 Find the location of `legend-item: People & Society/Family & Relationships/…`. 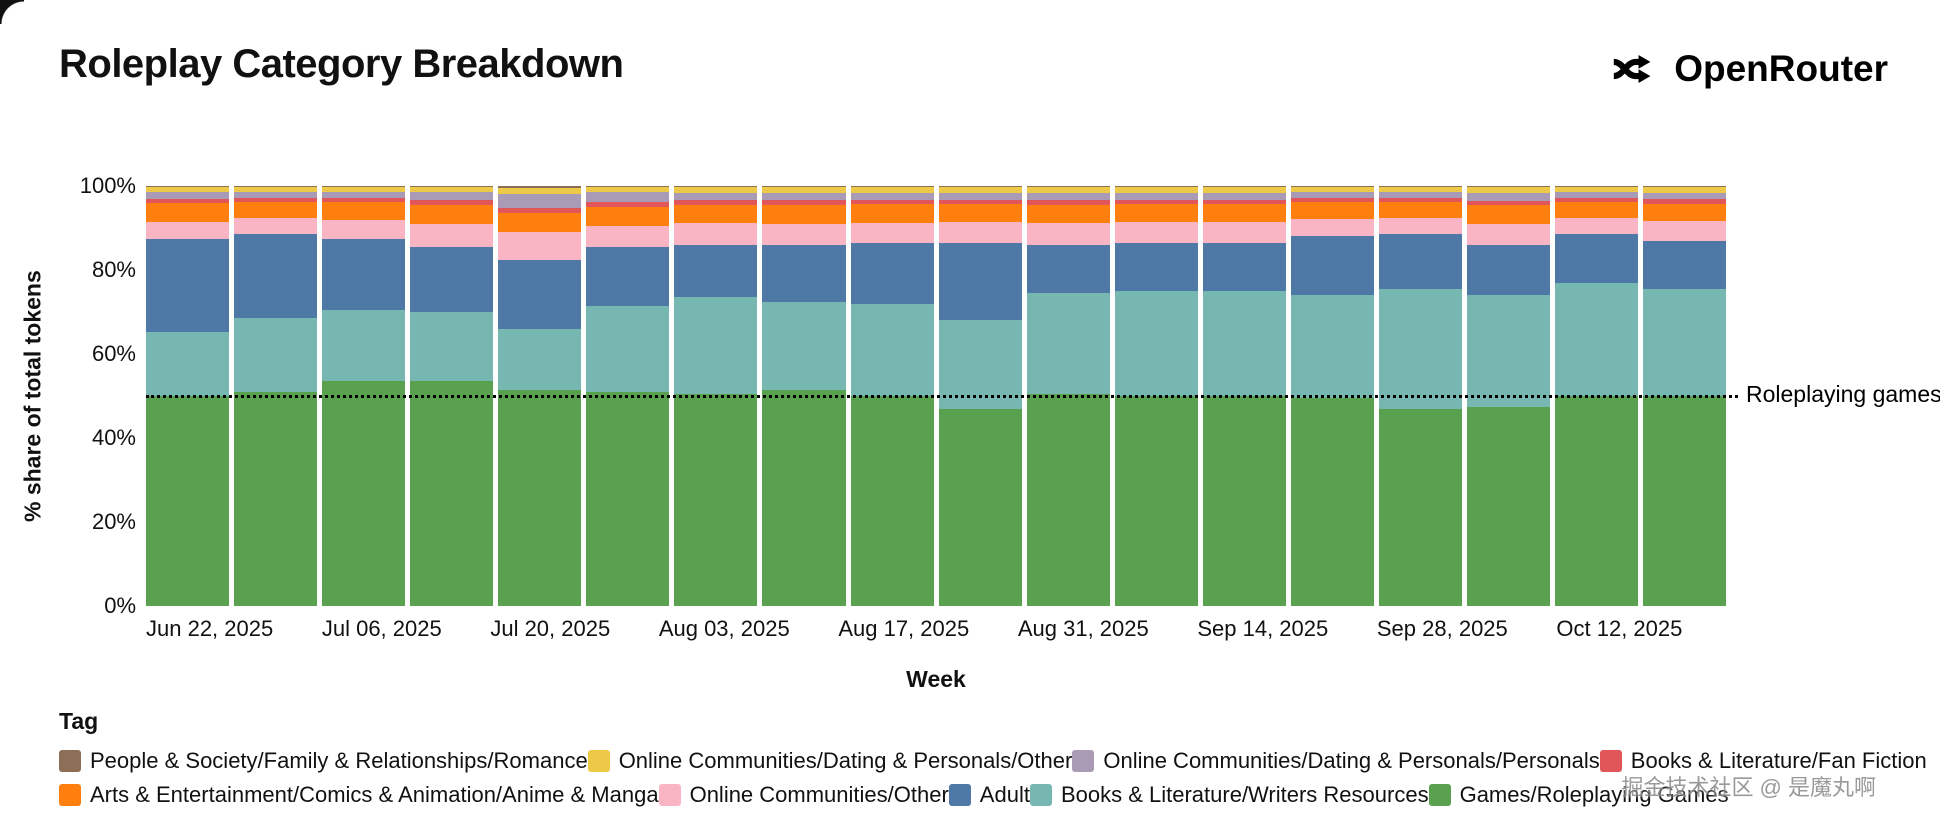

legend-item: People & Society/Family & Relationships/… is located at coordinates (323, 761).